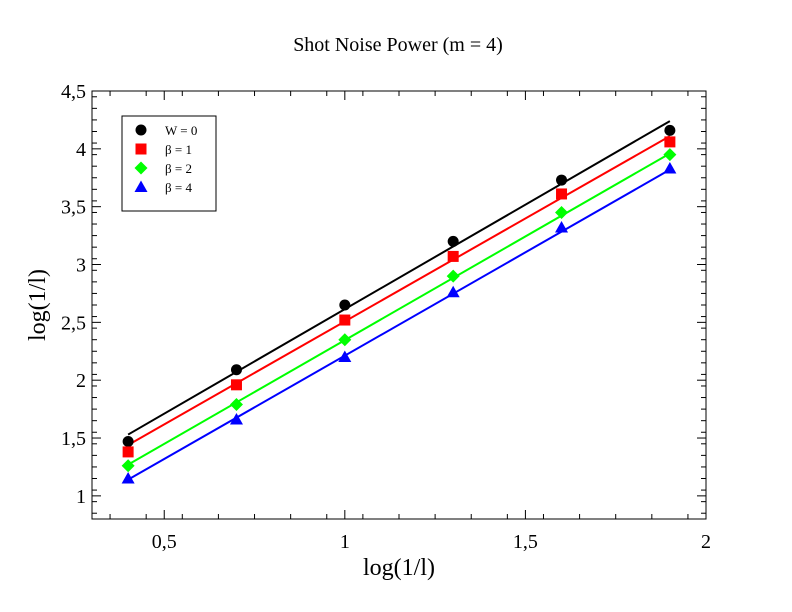 The width and height of the screenshot is (792, 612). Describe the element at coordinates (345, 542) in the screenshot. I see `x-tick-label: 1` at that location.